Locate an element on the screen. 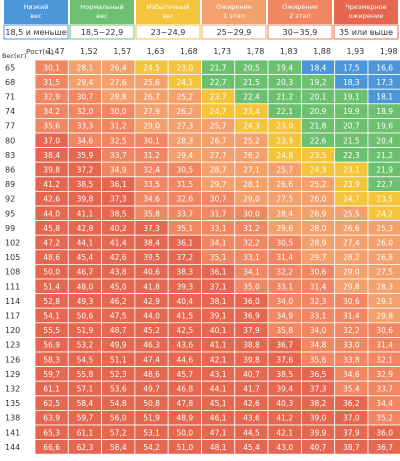  bmi-cell-value: 42,6 is located at coordinates (251, 403).